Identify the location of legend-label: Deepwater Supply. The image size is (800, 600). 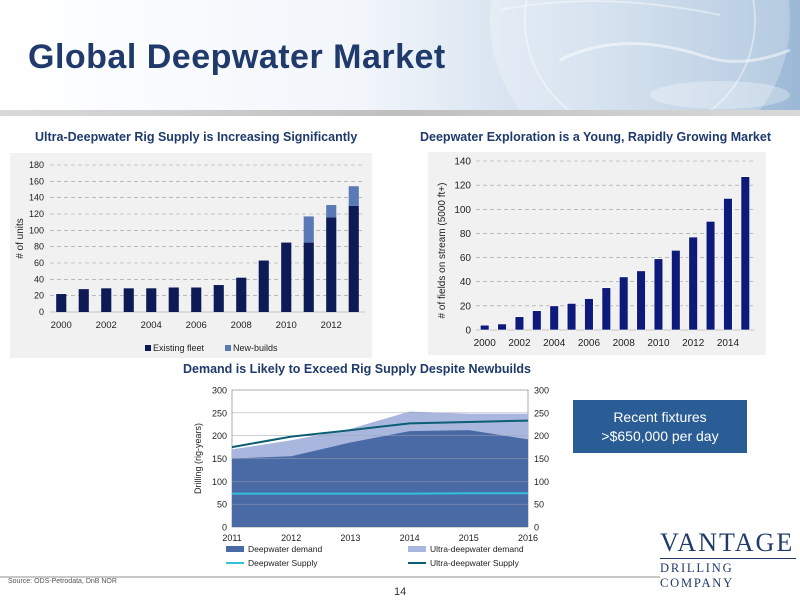
(283, 563).